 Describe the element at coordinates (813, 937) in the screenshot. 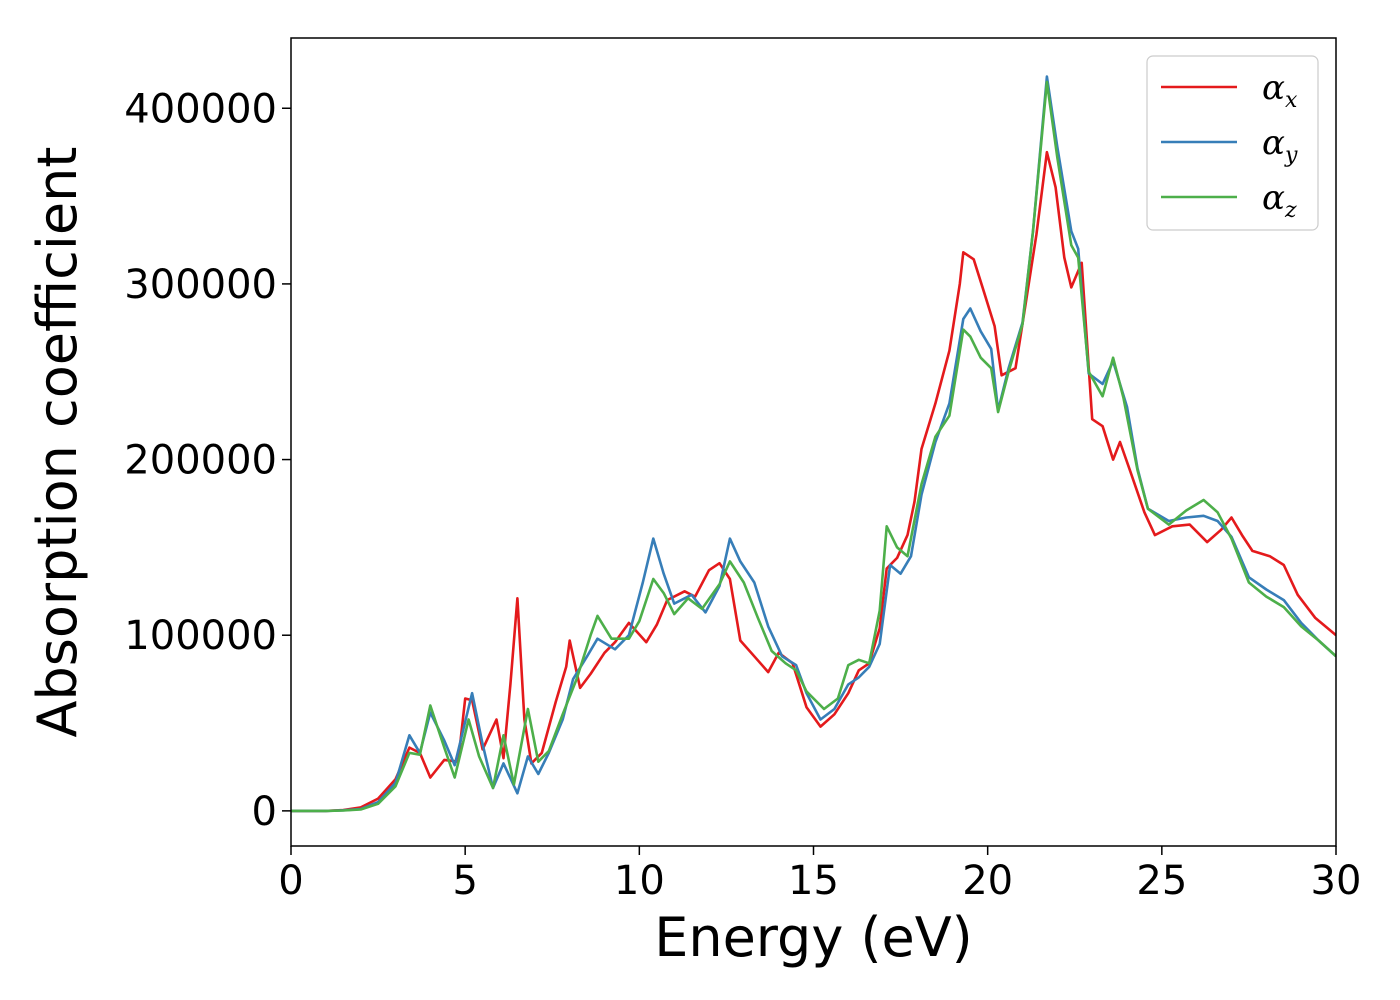

I see `x-axis-title: Energy (eV)` at that location.